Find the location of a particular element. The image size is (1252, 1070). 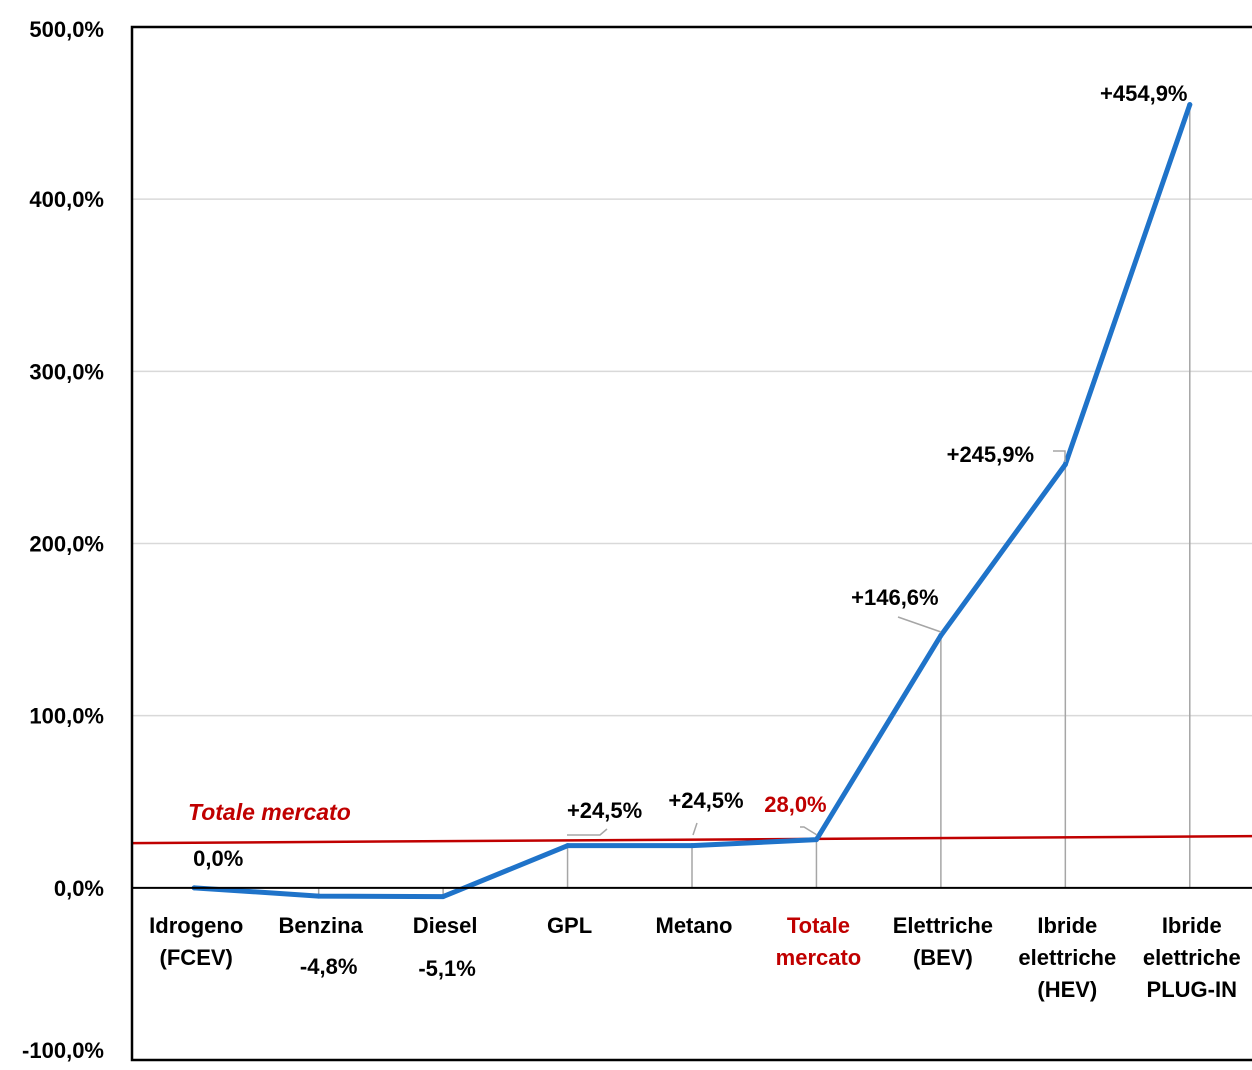

x-category-label: GPL is located at coordinates (569, 925).